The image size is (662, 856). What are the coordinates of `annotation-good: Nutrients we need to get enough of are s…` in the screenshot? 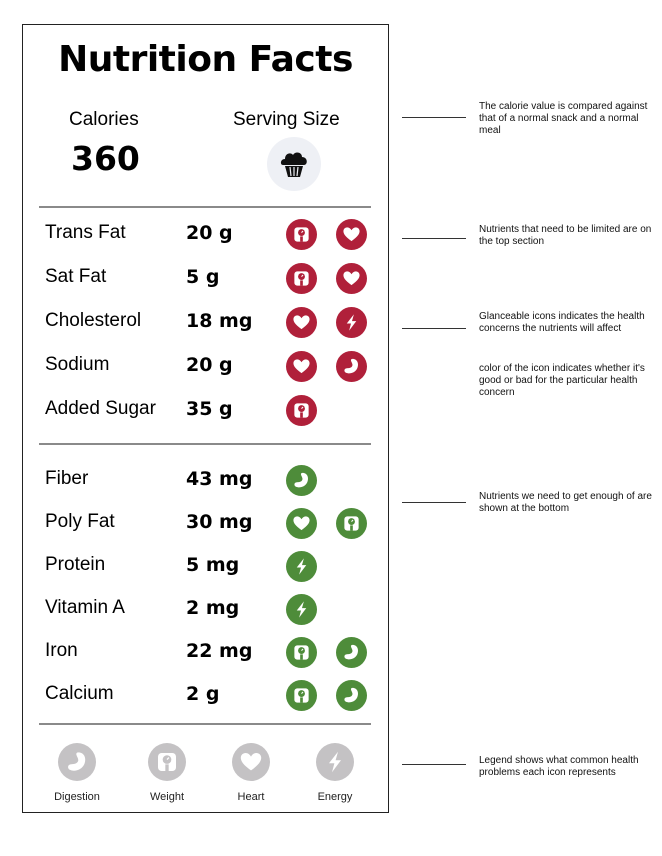 It's located at (565, 502).